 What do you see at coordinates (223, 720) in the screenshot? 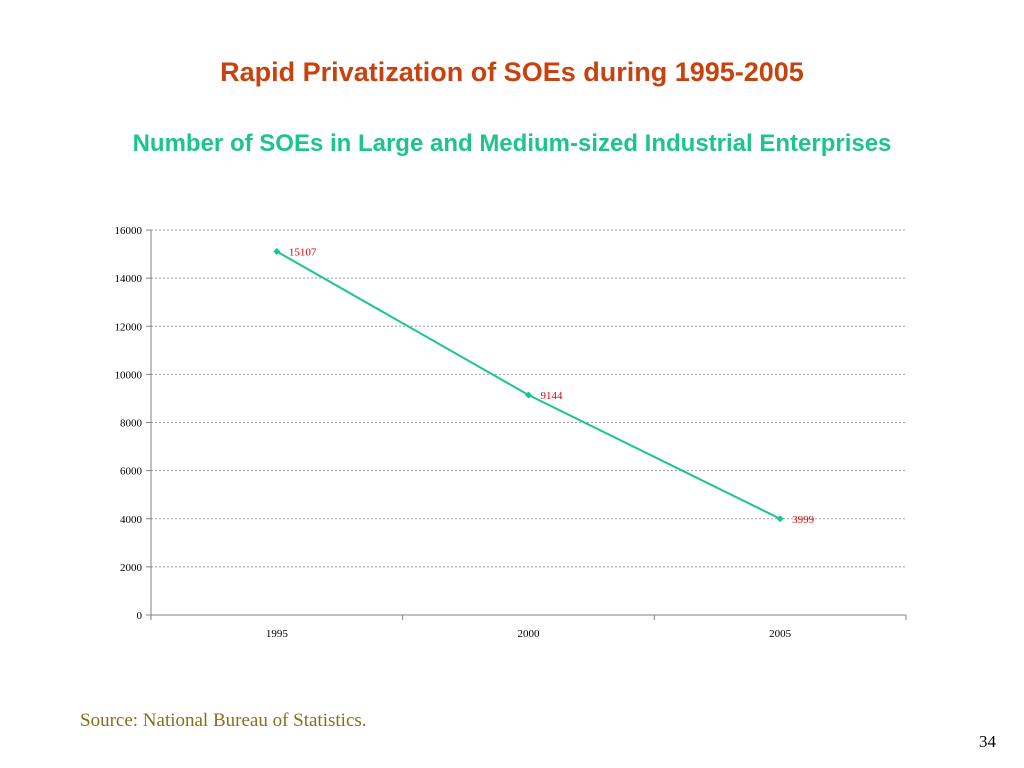
I see `source-note: Source: National Bureau of Statistics.` at bounding box center [223, 720].